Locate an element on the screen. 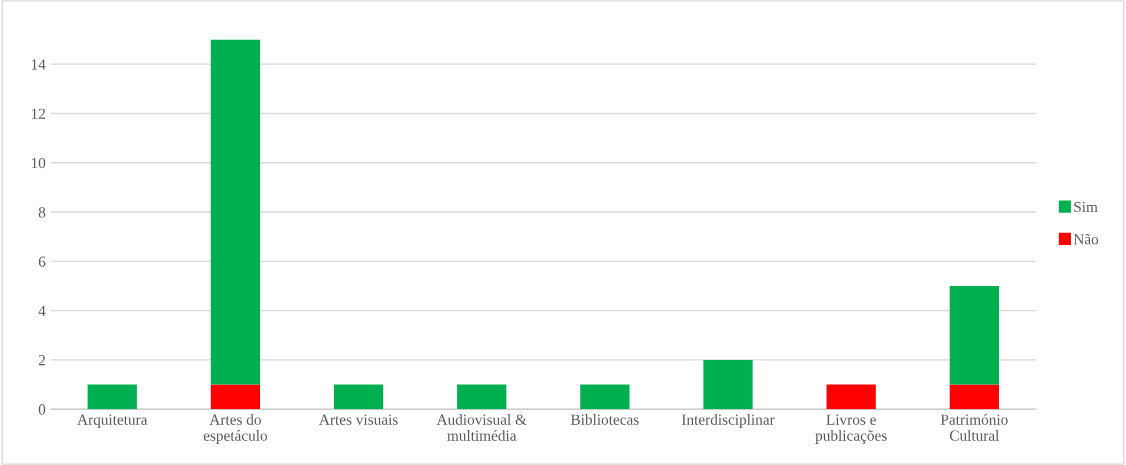 This screenshot has width=1126, height=465. y-tick-label: 8 is located at coordinates (42, 212).